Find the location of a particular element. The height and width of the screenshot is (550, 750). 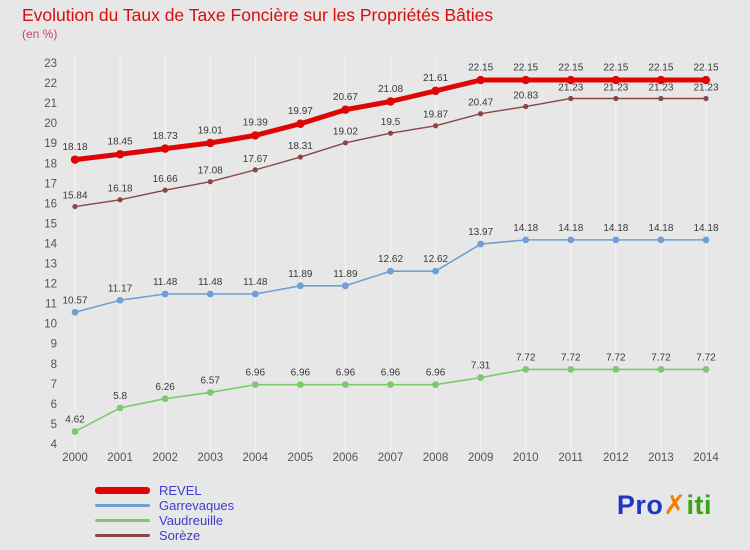

legend-item-Garrevaques: Garrevaques is located at coordinates (164, 505).